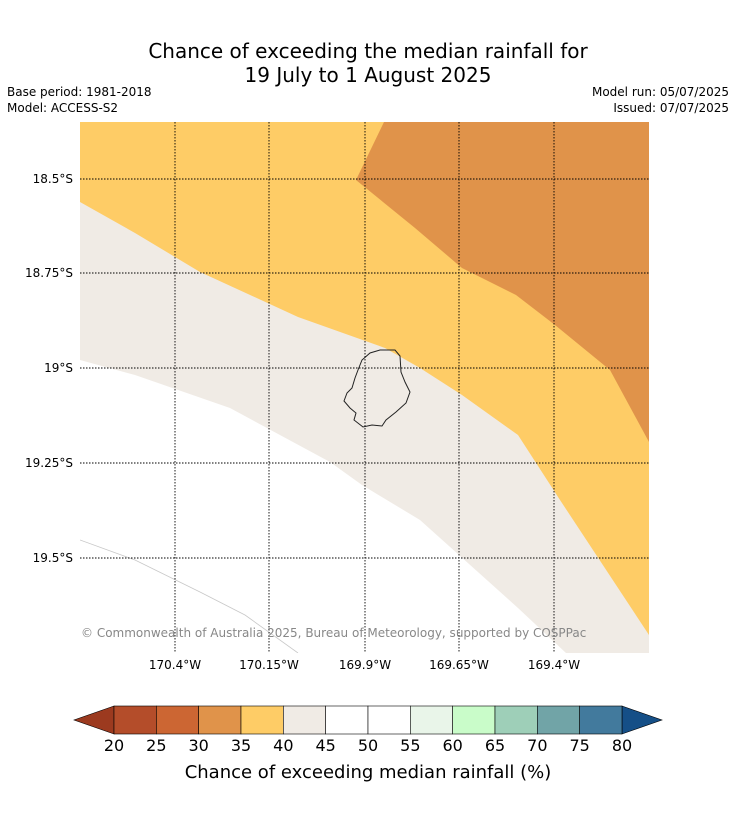  I want to click on colorbar-label: 40, so click(283, 745).